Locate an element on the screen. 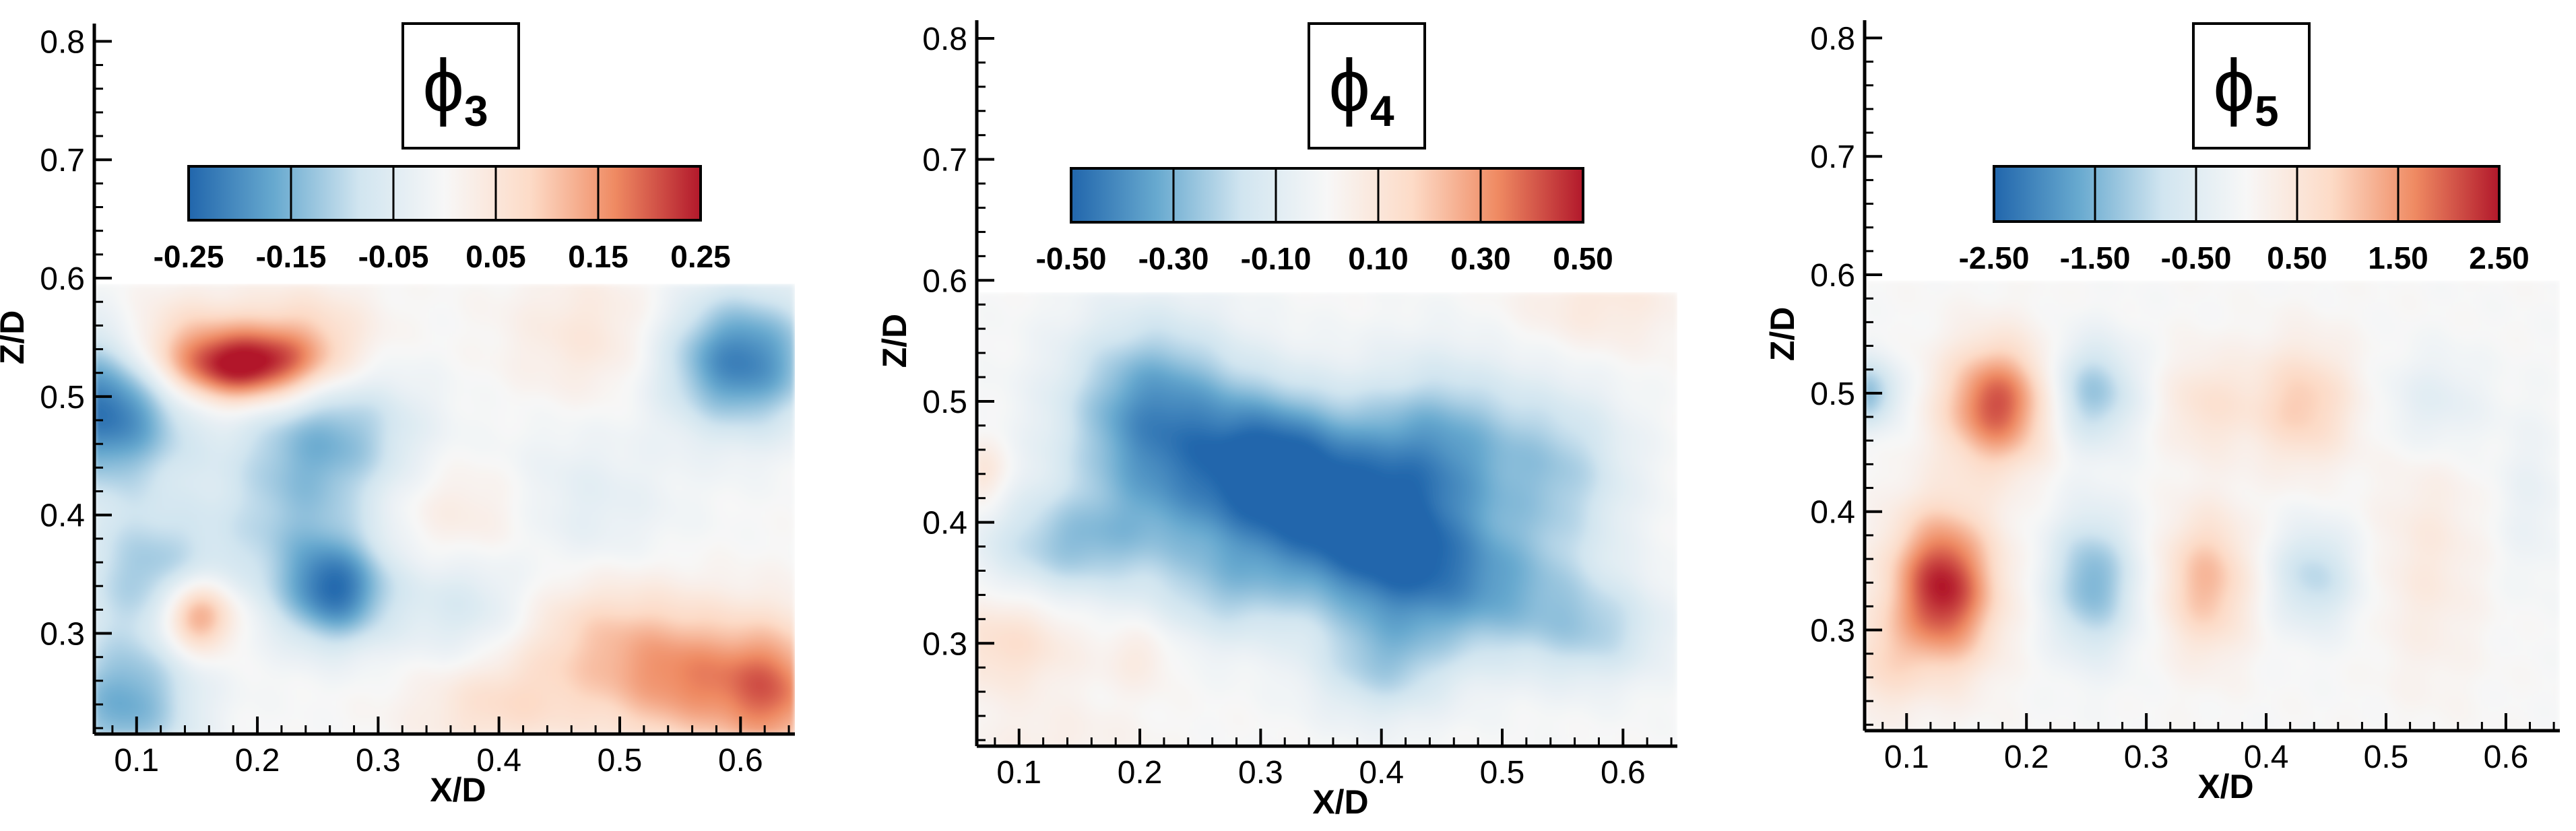 This screenshot has height=831, width=2576. colorbar: -0.50 -0.30 -0.10 0.10 0.30 0.50 is located at coordinates (1324, 221).